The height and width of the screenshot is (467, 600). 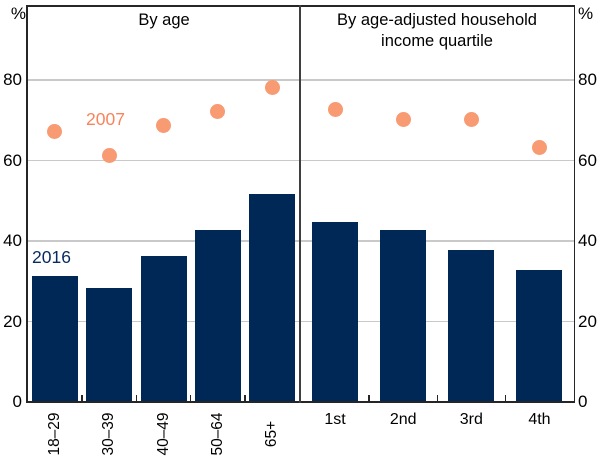 I want to click on panel-title-by-age: By age, so click(x=164, y=20).